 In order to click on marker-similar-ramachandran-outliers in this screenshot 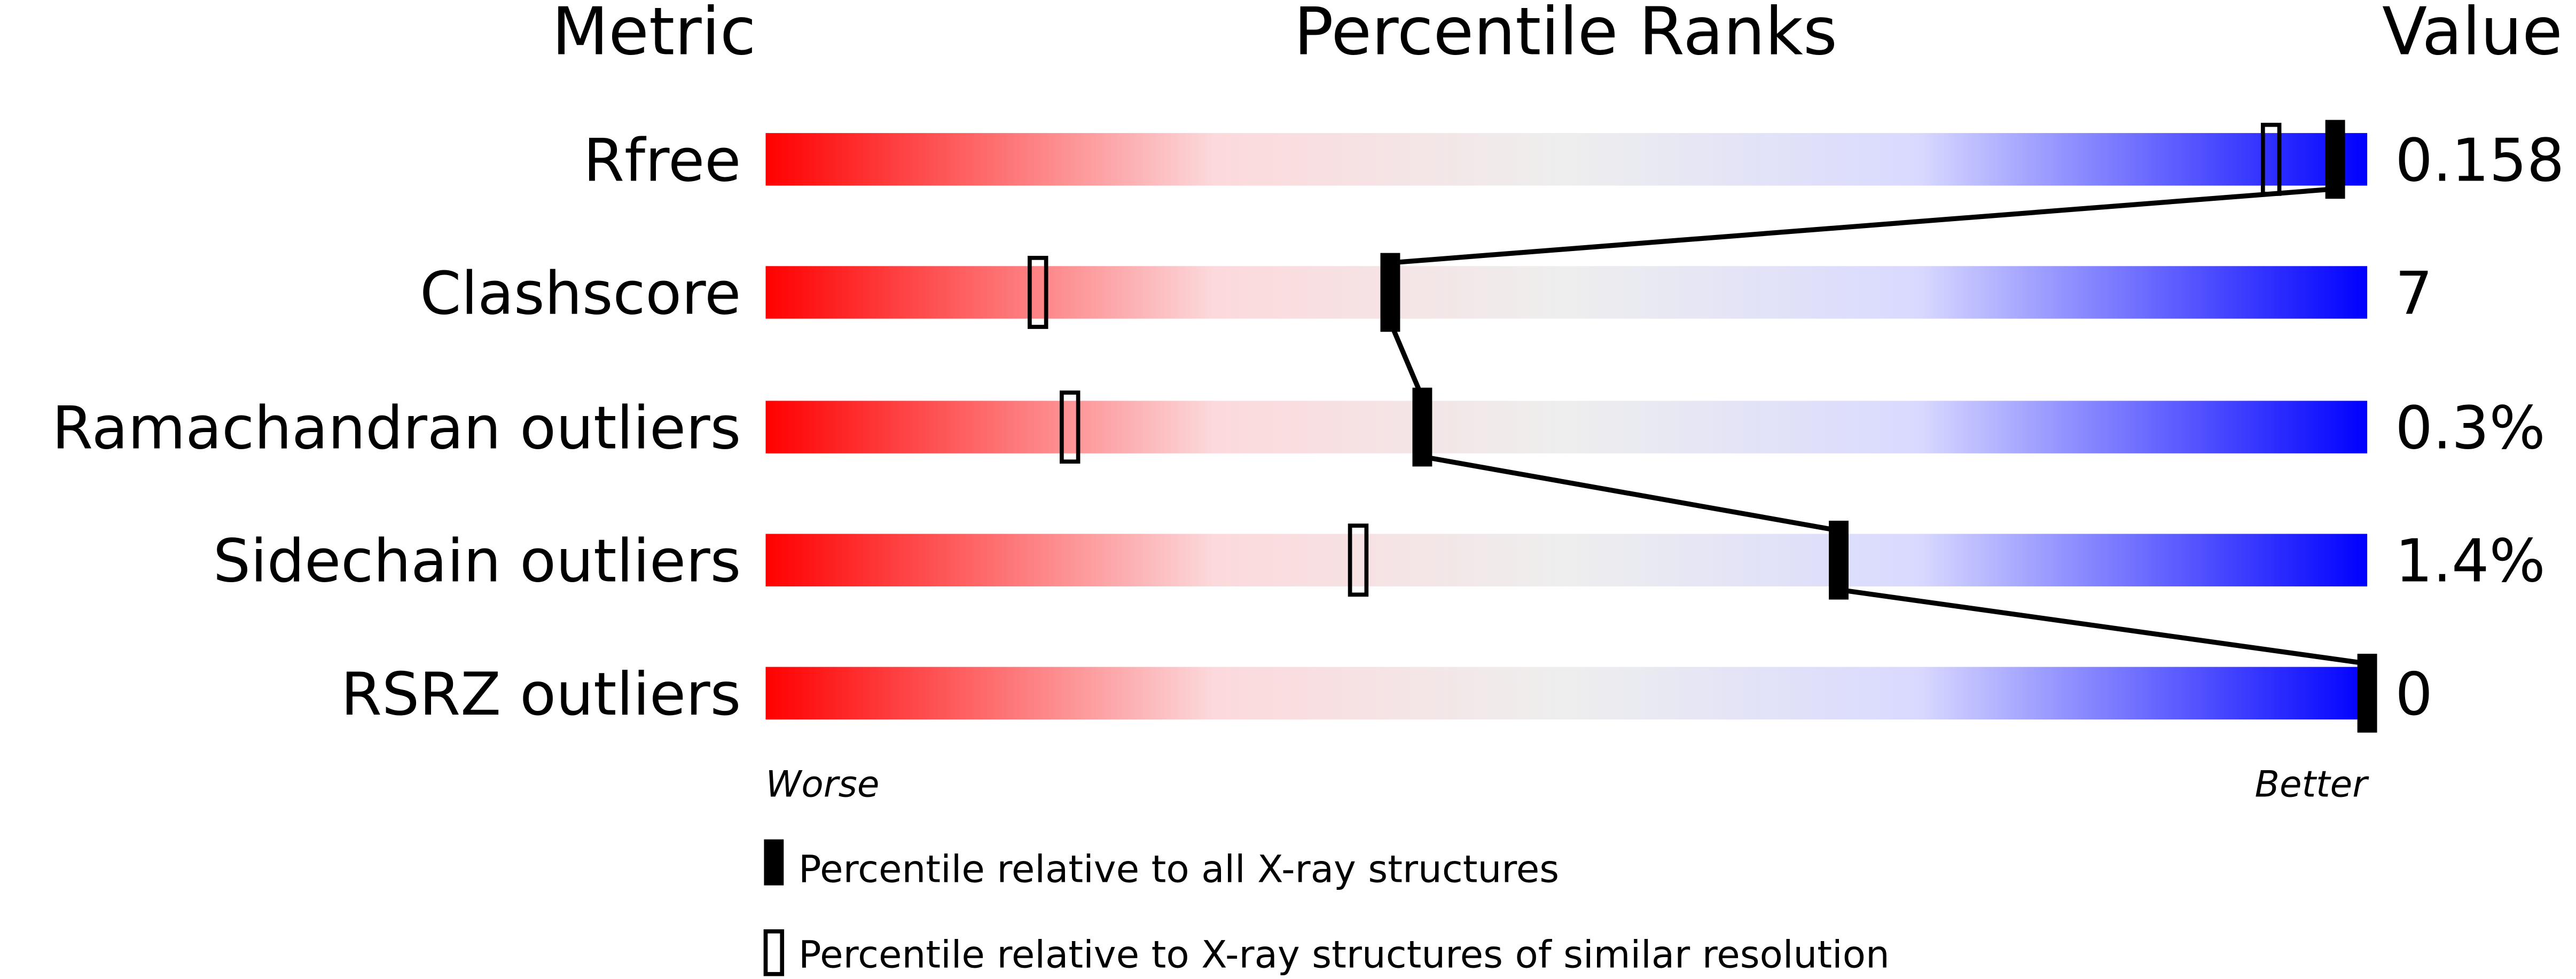, I will do `click(1070, 427)`.